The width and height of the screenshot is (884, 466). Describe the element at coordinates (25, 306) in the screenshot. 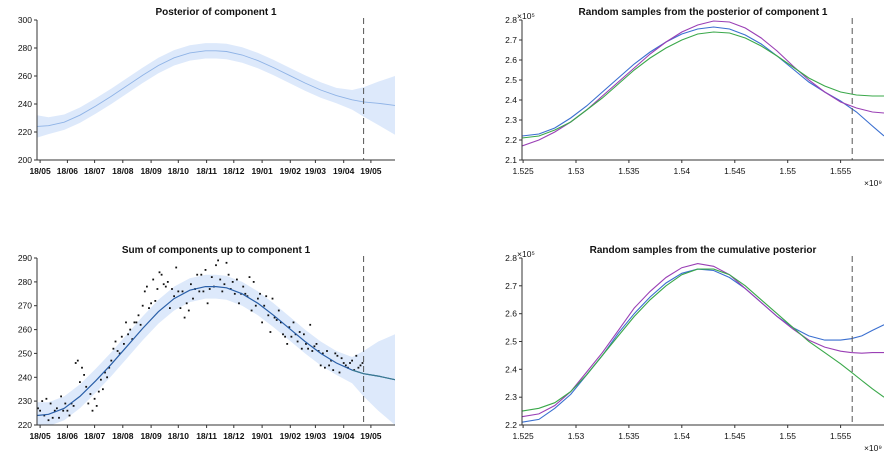

I see `y-tick-label: 270` at that location.